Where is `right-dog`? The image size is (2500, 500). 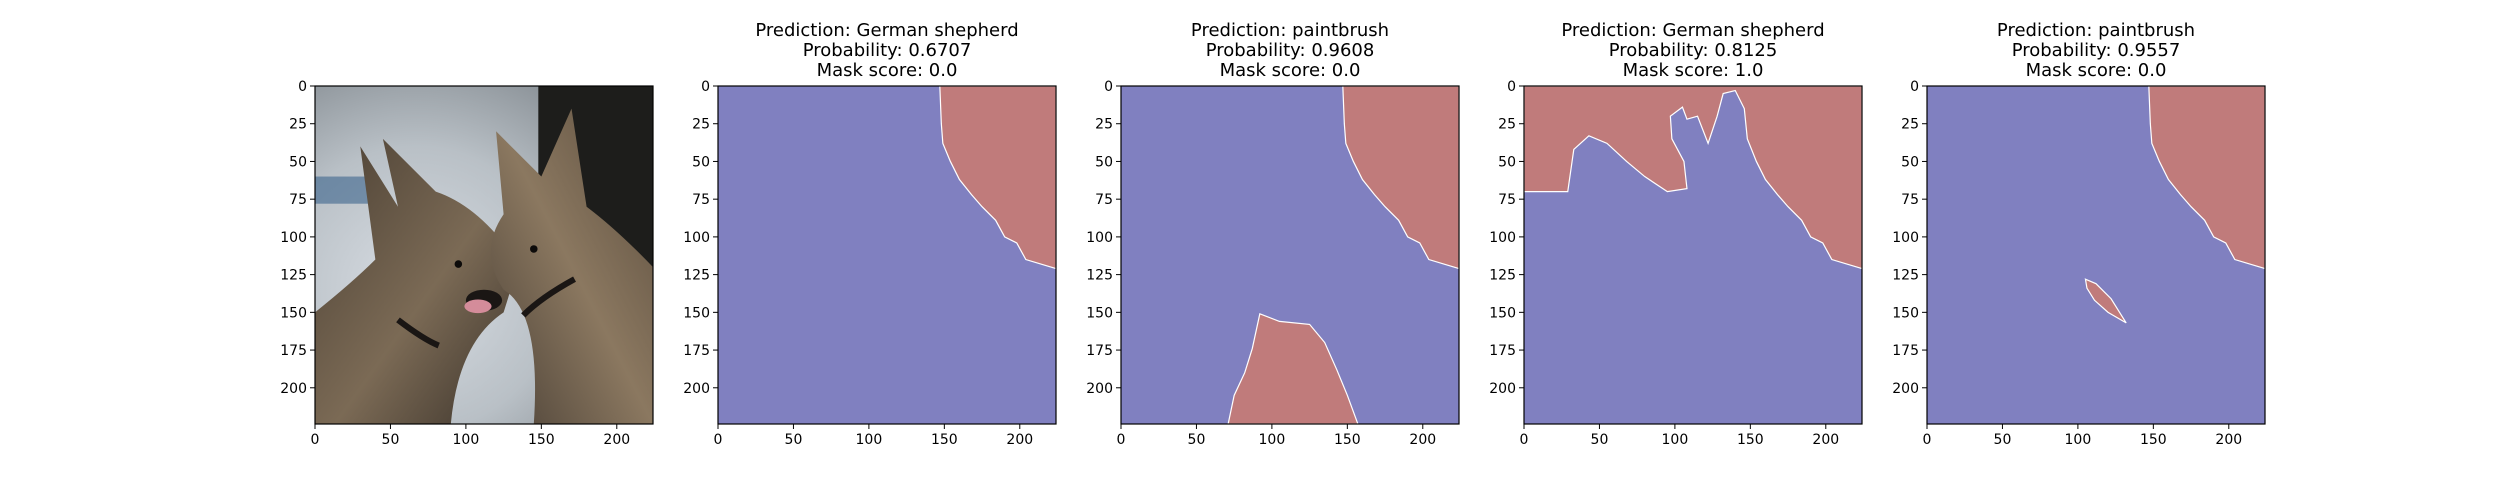 right-dog is located at coordinates (571, 266).